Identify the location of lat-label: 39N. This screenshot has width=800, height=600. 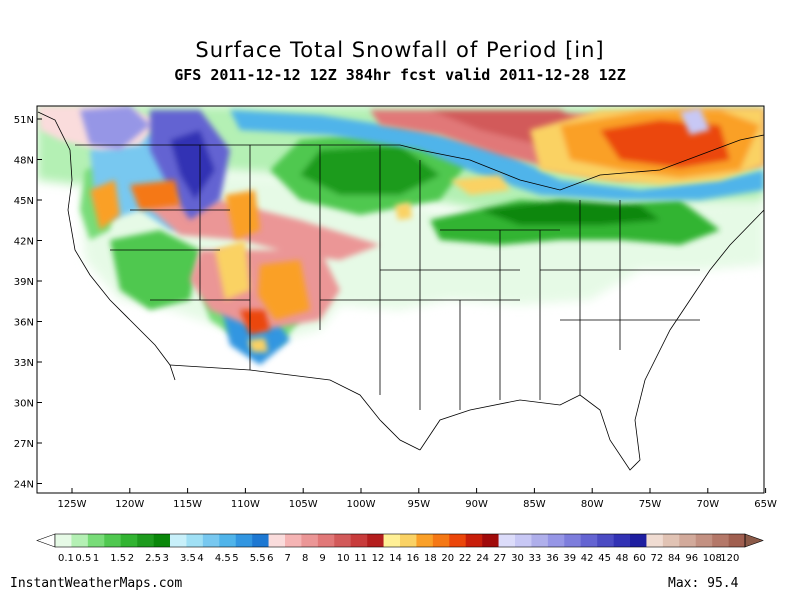
(24, 282).